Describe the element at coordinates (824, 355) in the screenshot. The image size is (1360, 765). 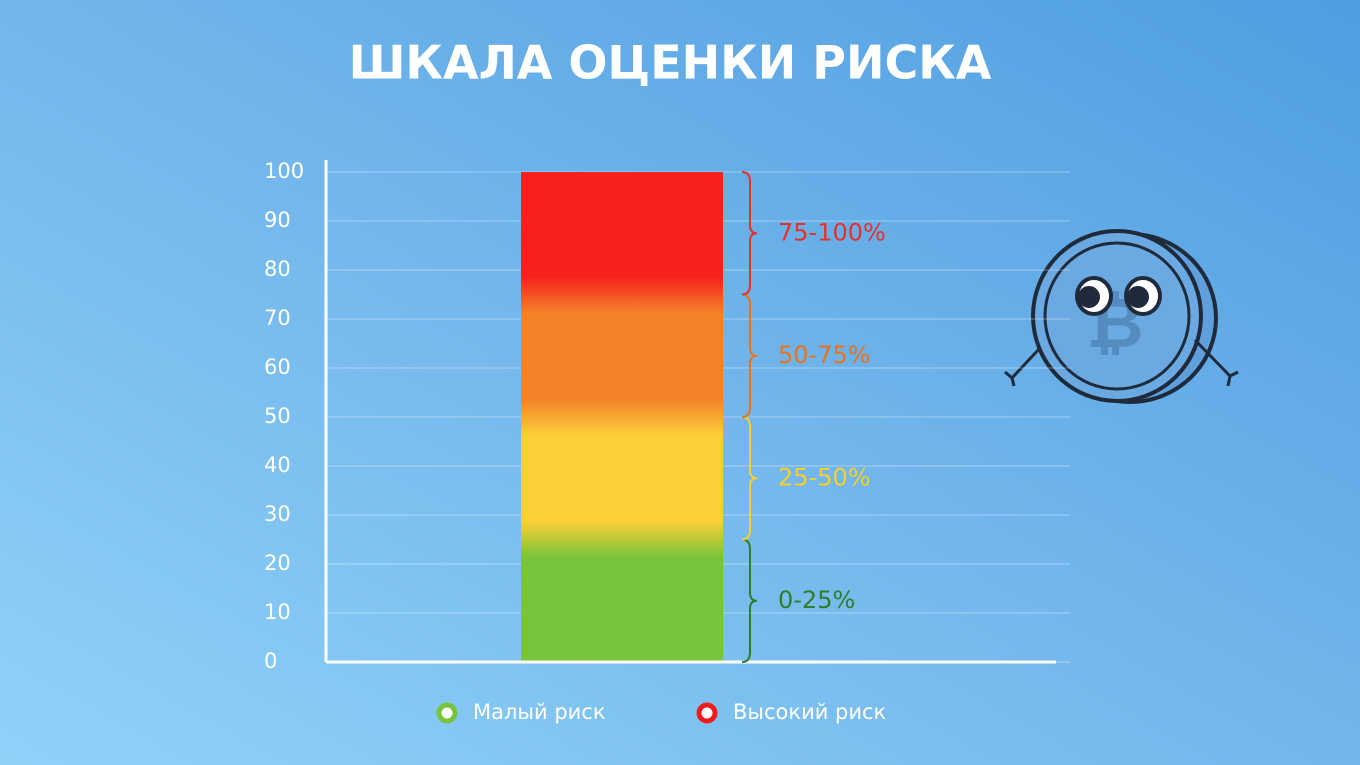
I see `range-label: 50-75%` at that location.